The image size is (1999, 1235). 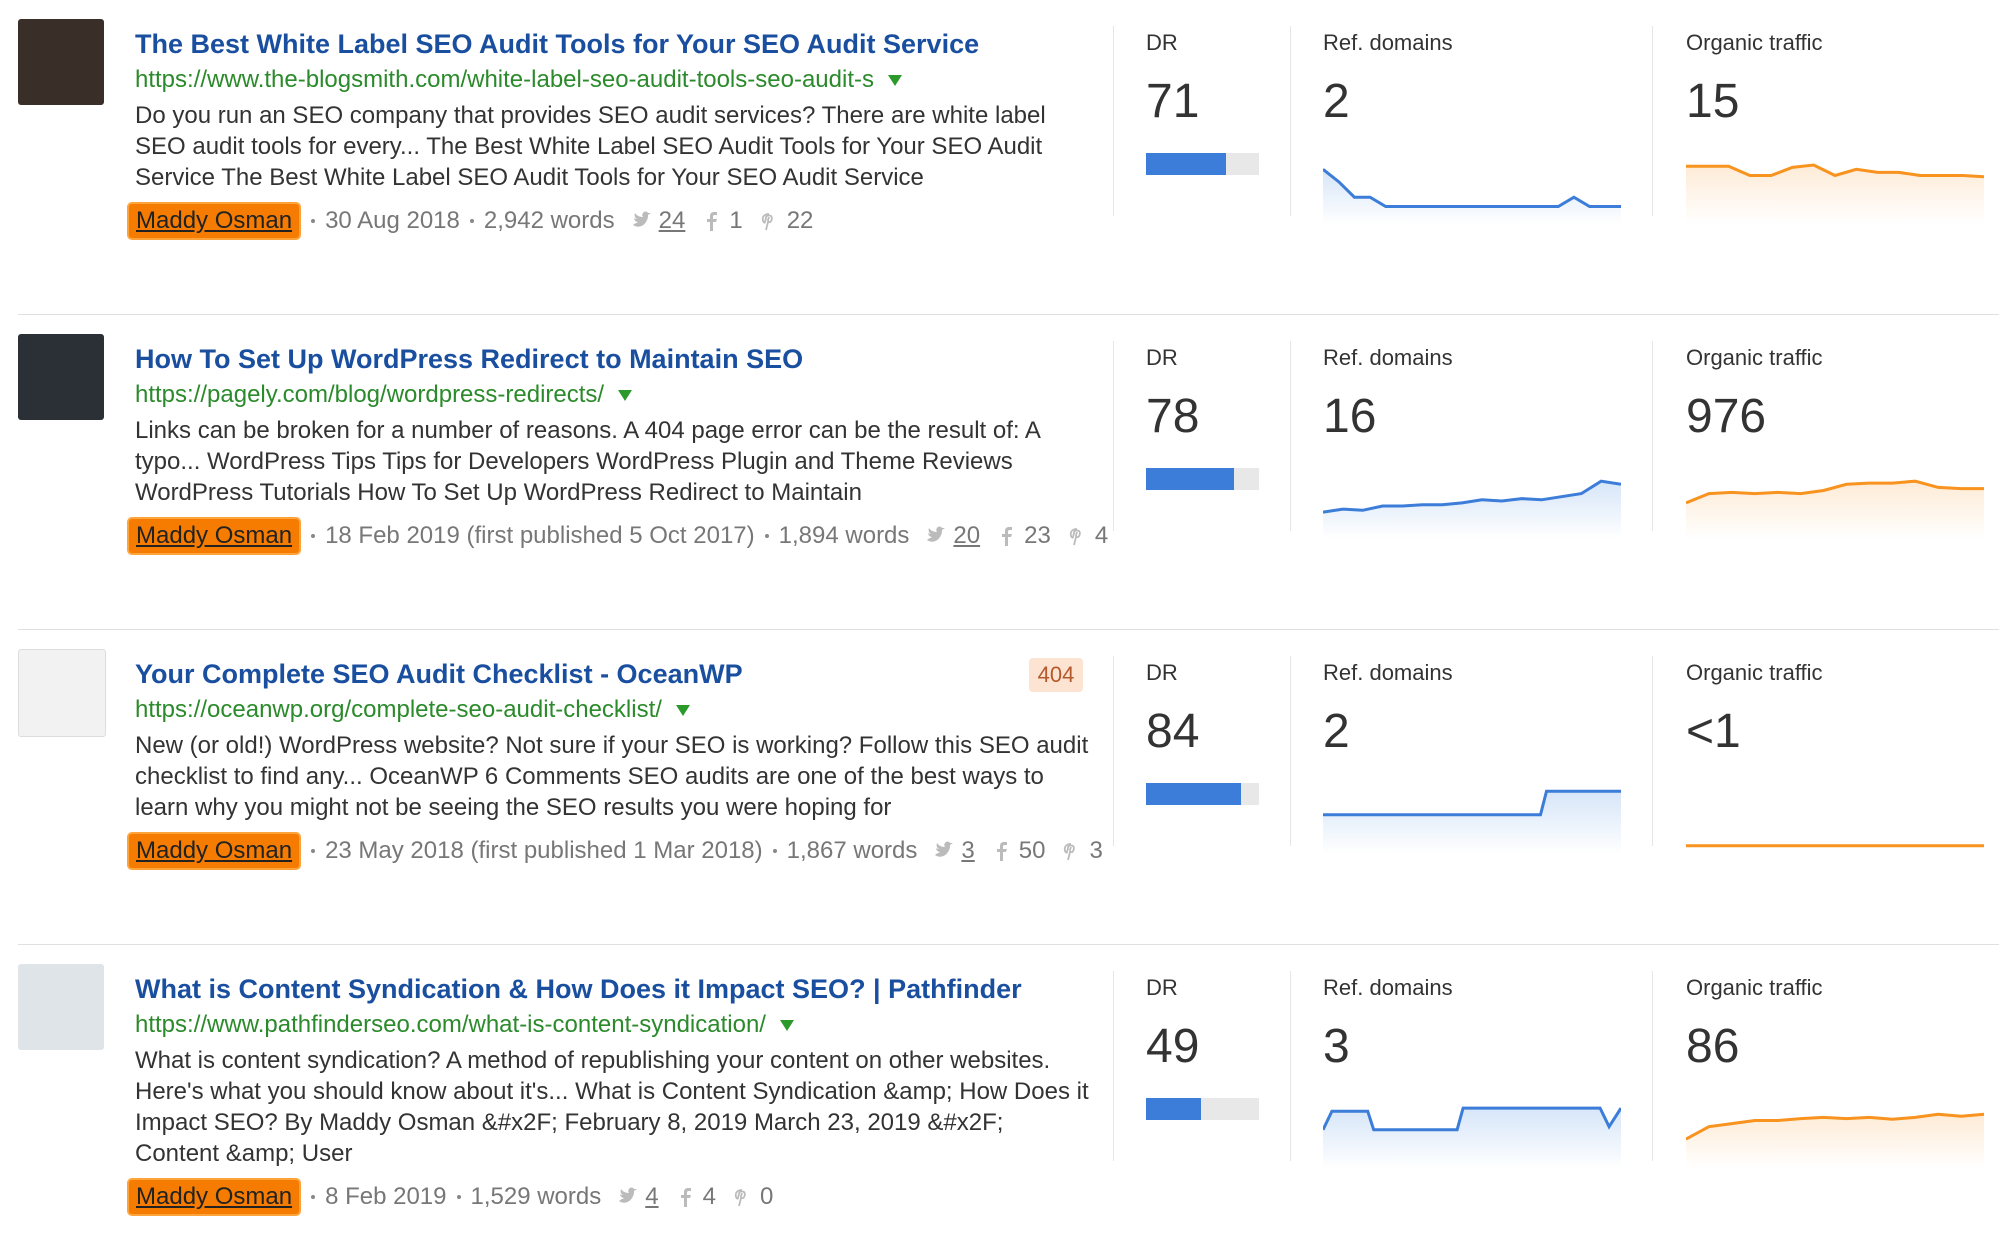 I want to click on pinterest-count: 3, so click(x=1096, y=850).